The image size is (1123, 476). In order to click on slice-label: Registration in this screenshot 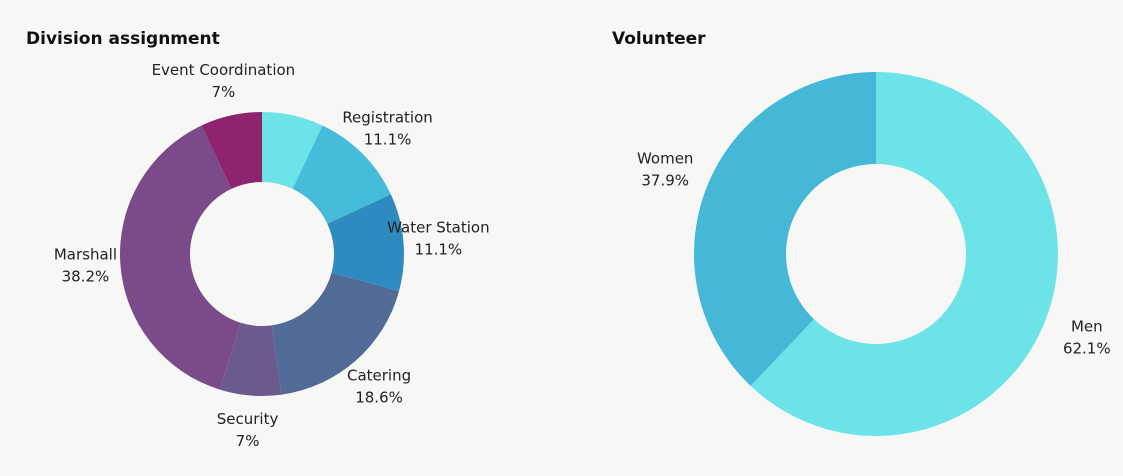, I will do `click(387, 118)`.